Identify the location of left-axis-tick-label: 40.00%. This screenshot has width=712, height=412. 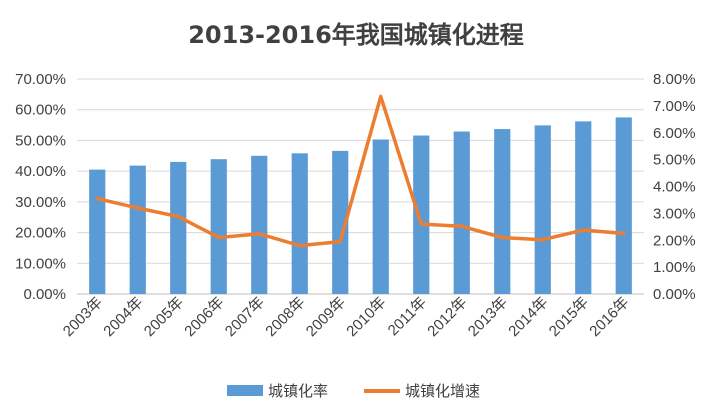
(40, 171).